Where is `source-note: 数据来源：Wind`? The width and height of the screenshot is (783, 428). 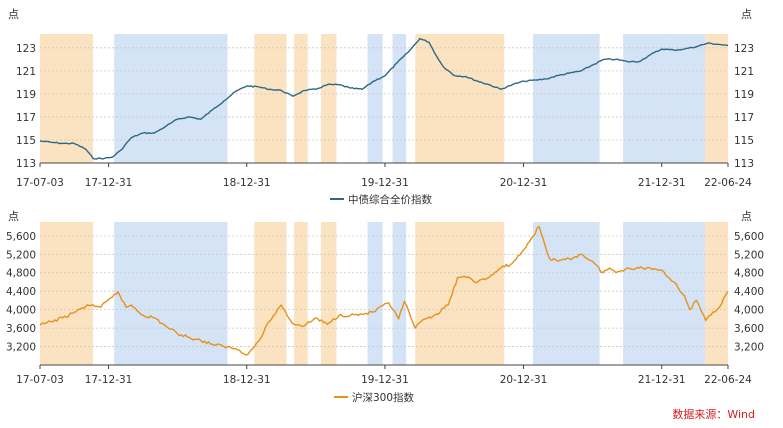 source-note: 数据来源：Wind is located at coordinates (713, 414).